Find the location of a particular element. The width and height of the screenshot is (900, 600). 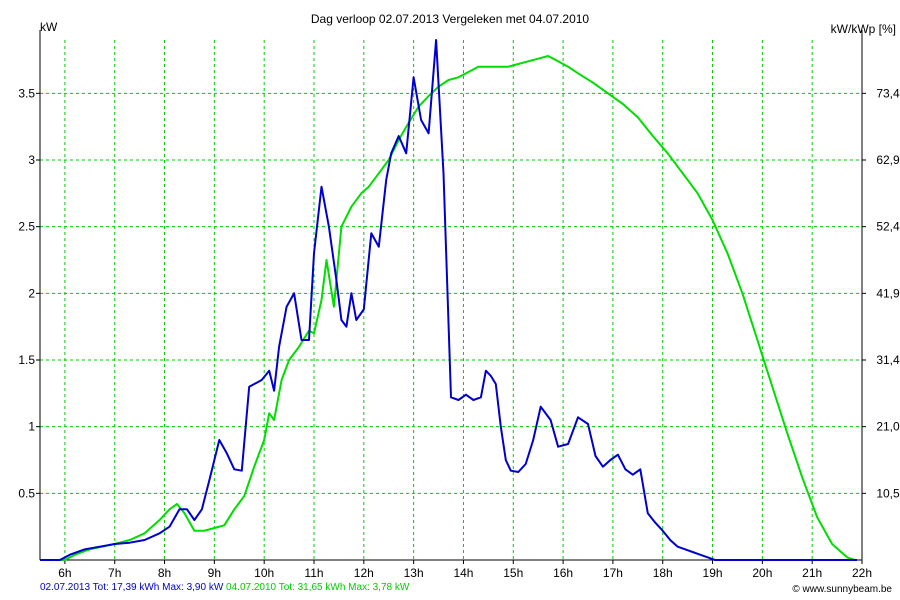

y-tick-label: 3.5 is located at coordinates (26, 93).